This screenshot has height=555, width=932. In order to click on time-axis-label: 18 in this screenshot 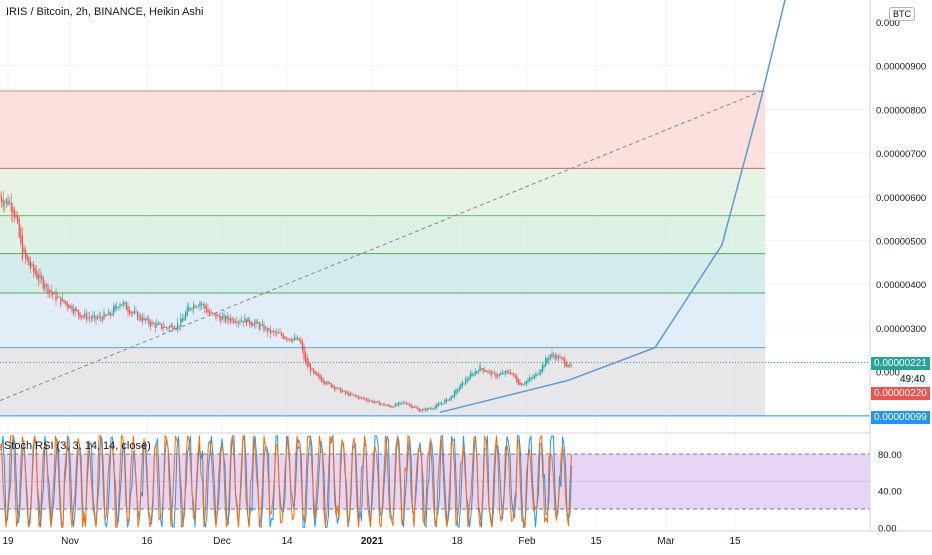, I will do `click(457, 541)`.